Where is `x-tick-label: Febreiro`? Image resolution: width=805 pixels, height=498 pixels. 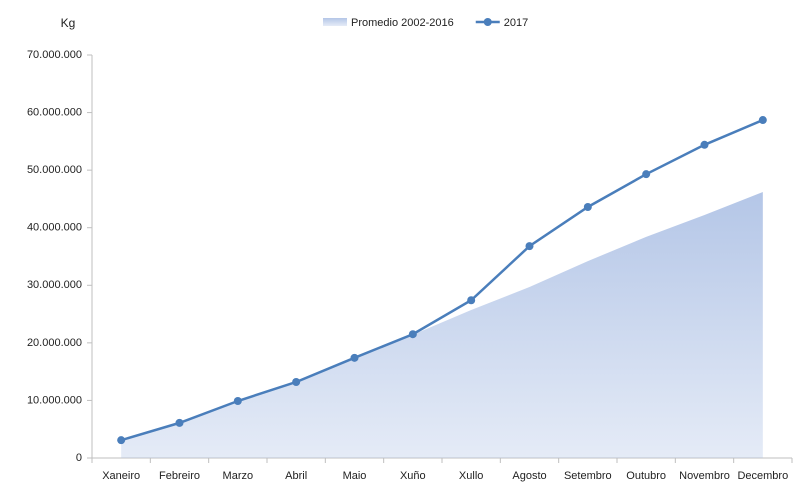
x-tick-label: Febreiro is located at coordinates (179, 476).